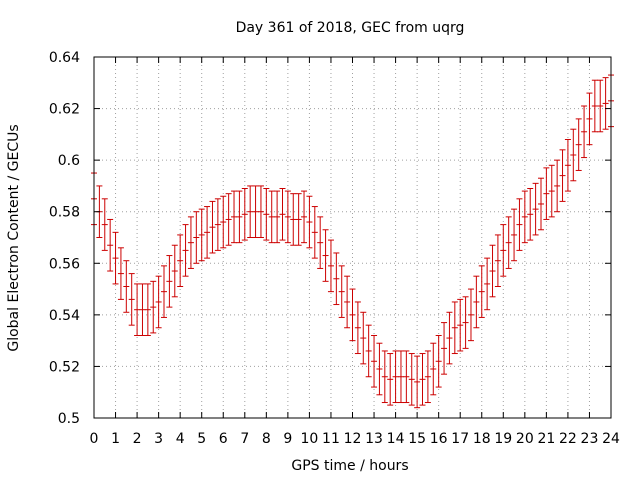  Describe the element at coordinates (64, 367) in the screenshot. I see `y-tick-label: 0.52` at that location.